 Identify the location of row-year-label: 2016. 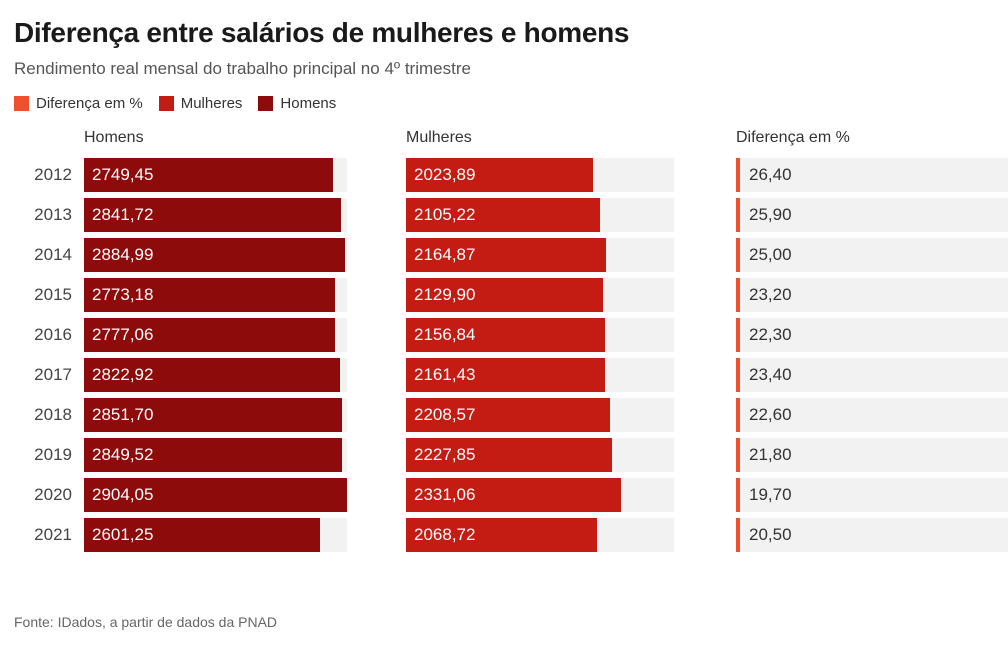
(53, 334).